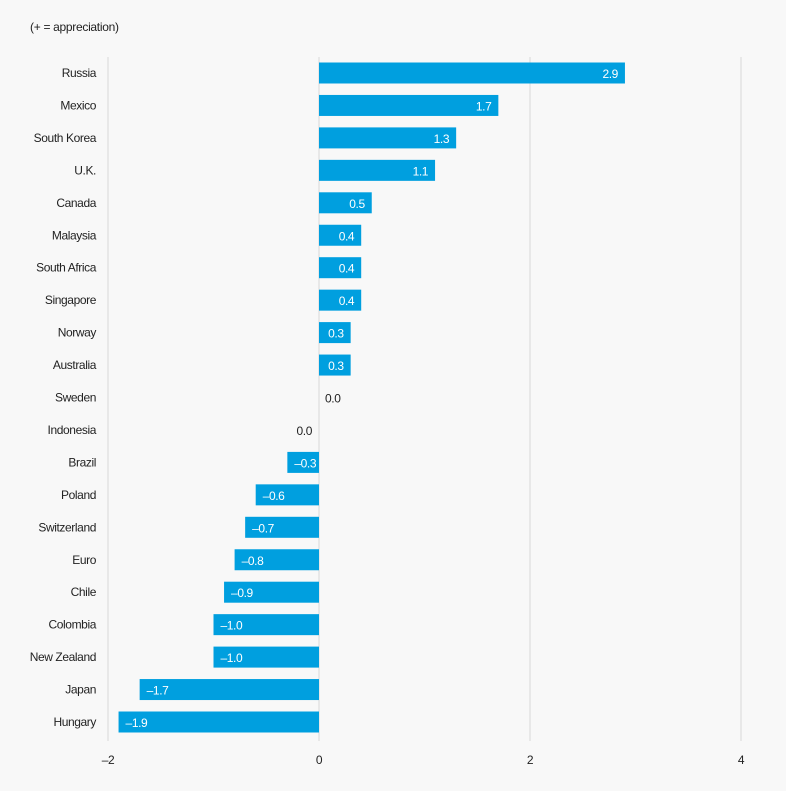 The width and height of the screenshot is (786, 791). What do you see at coordinates (263, 528) in the screenshot?
I see `data-label: –0.7` at bounding box center [263, 528].